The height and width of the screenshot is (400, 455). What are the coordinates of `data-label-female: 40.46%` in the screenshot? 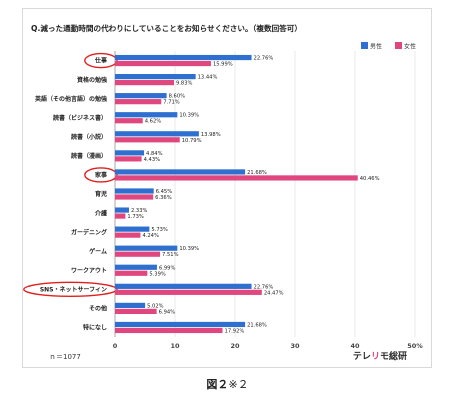 It's located at (370, 179).